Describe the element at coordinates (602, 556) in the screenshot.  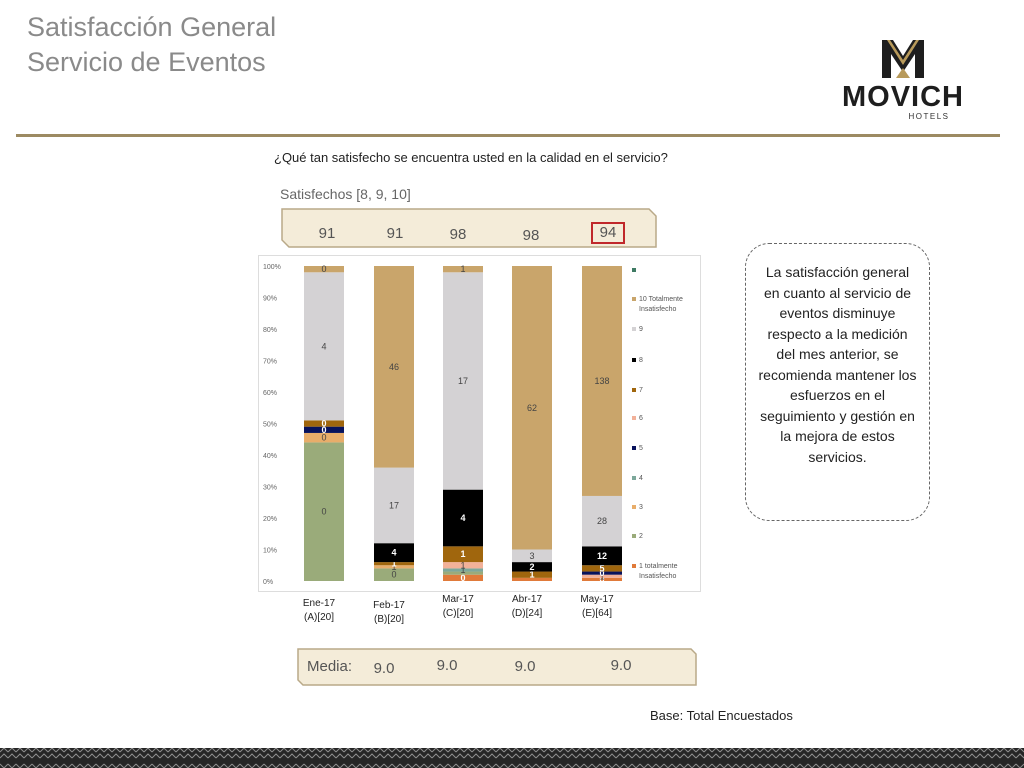
I see `segment-label: 12` at that location.